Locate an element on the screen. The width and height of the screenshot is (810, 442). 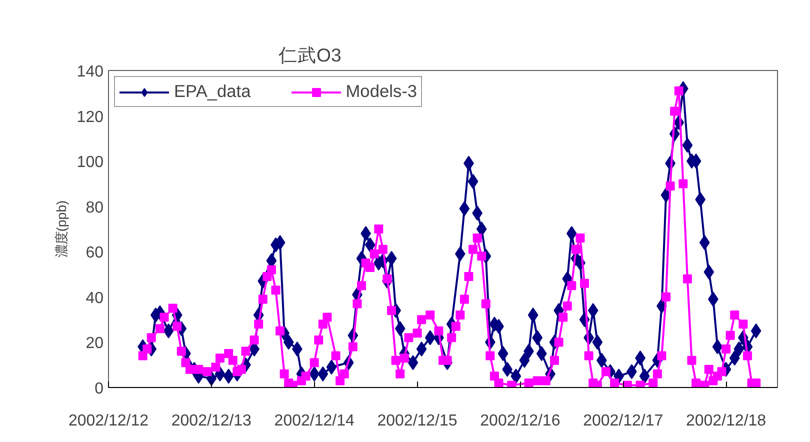
chart-title: 仁武O3 is located at coordinates (310, 55).